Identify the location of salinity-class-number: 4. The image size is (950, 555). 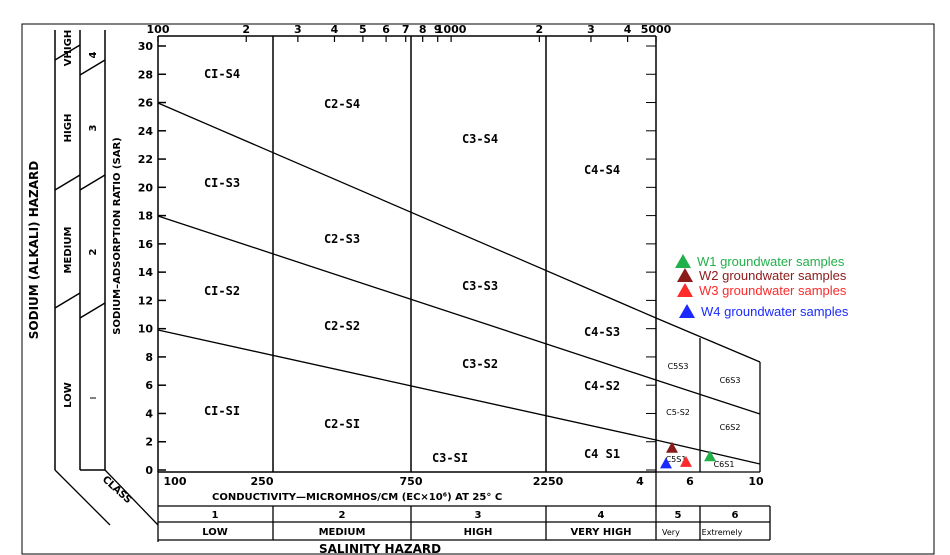
(601, 515).